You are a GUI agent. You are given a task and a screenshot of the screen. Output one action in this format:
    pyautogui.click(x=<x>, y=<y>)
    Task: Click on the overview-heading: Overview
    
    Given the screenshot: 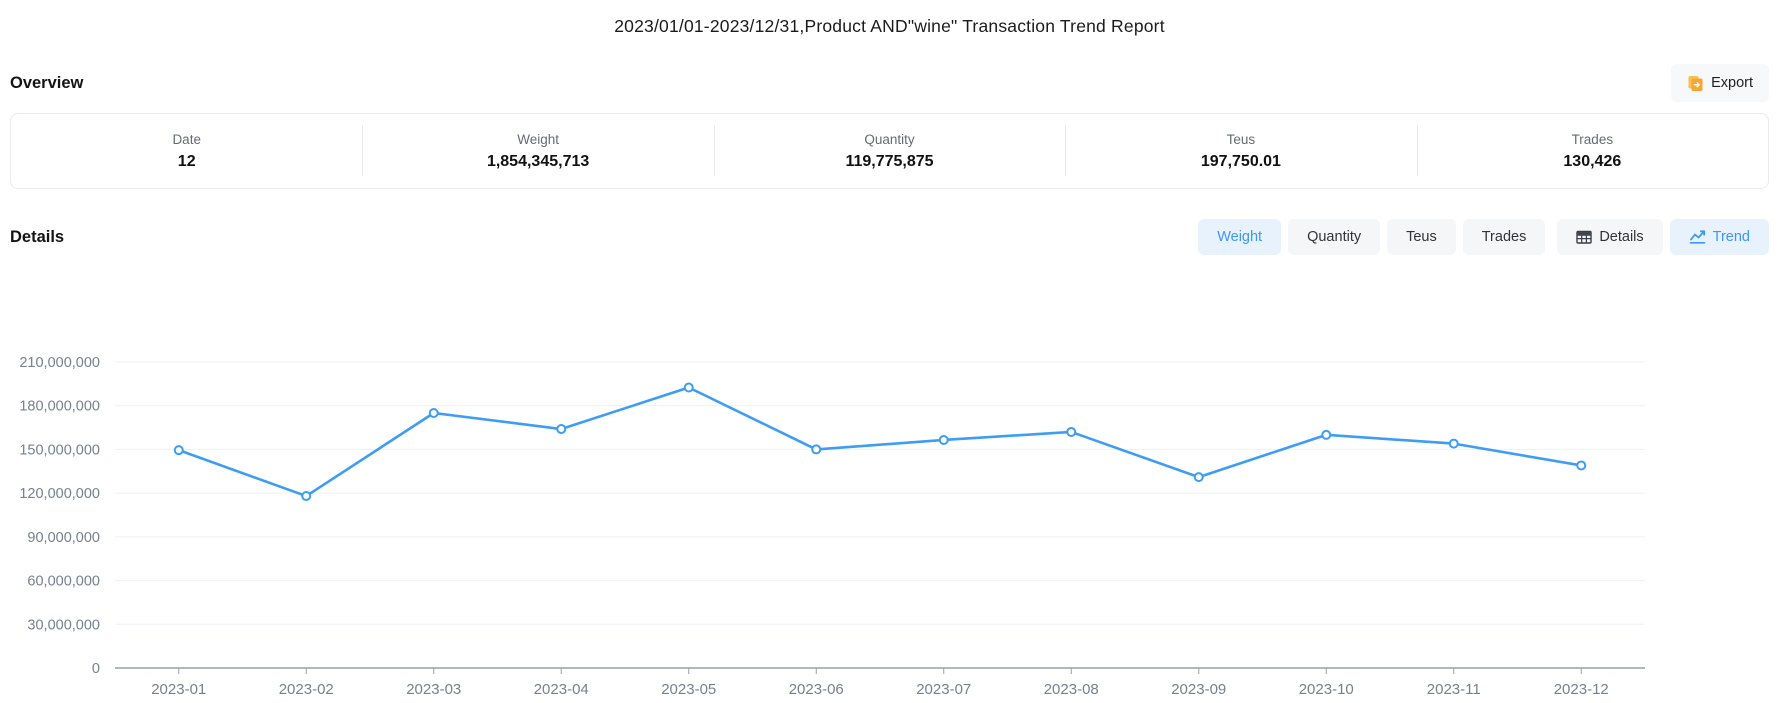 What is the action you would take?
    pyautogui.click(x=47, y=82)
    